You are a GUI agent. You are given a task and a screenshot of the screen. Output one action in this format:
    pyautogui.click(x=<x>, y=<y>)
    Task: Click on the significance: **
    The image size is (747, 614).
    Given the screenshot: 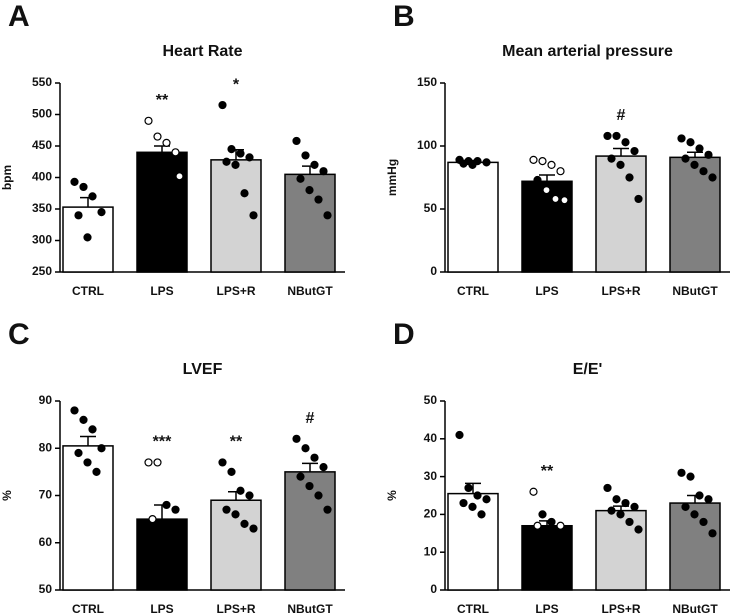 What is the action you would take?
    pyautogui.click(x=547, y=471)
    